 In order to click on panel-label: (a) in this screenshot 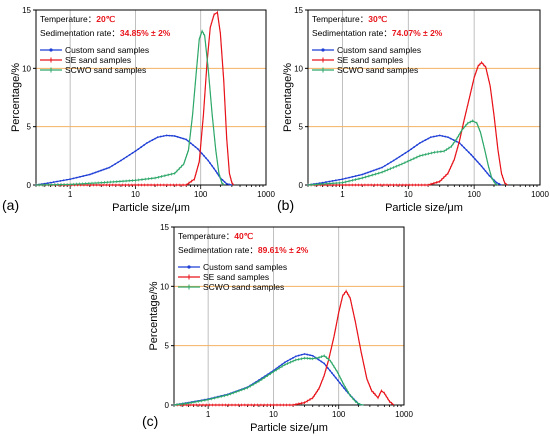, I will do `click(10, 205)`.